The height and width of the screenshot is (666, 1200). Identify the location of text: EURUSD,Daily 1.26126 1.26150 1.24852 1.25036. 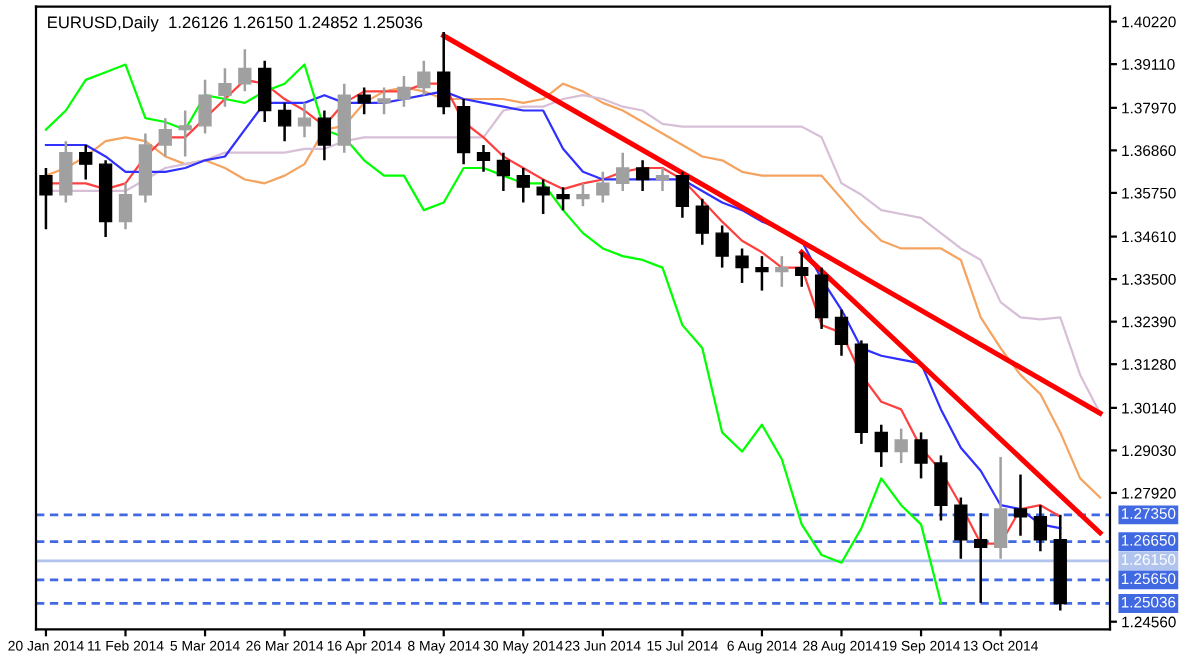
(235, 24).